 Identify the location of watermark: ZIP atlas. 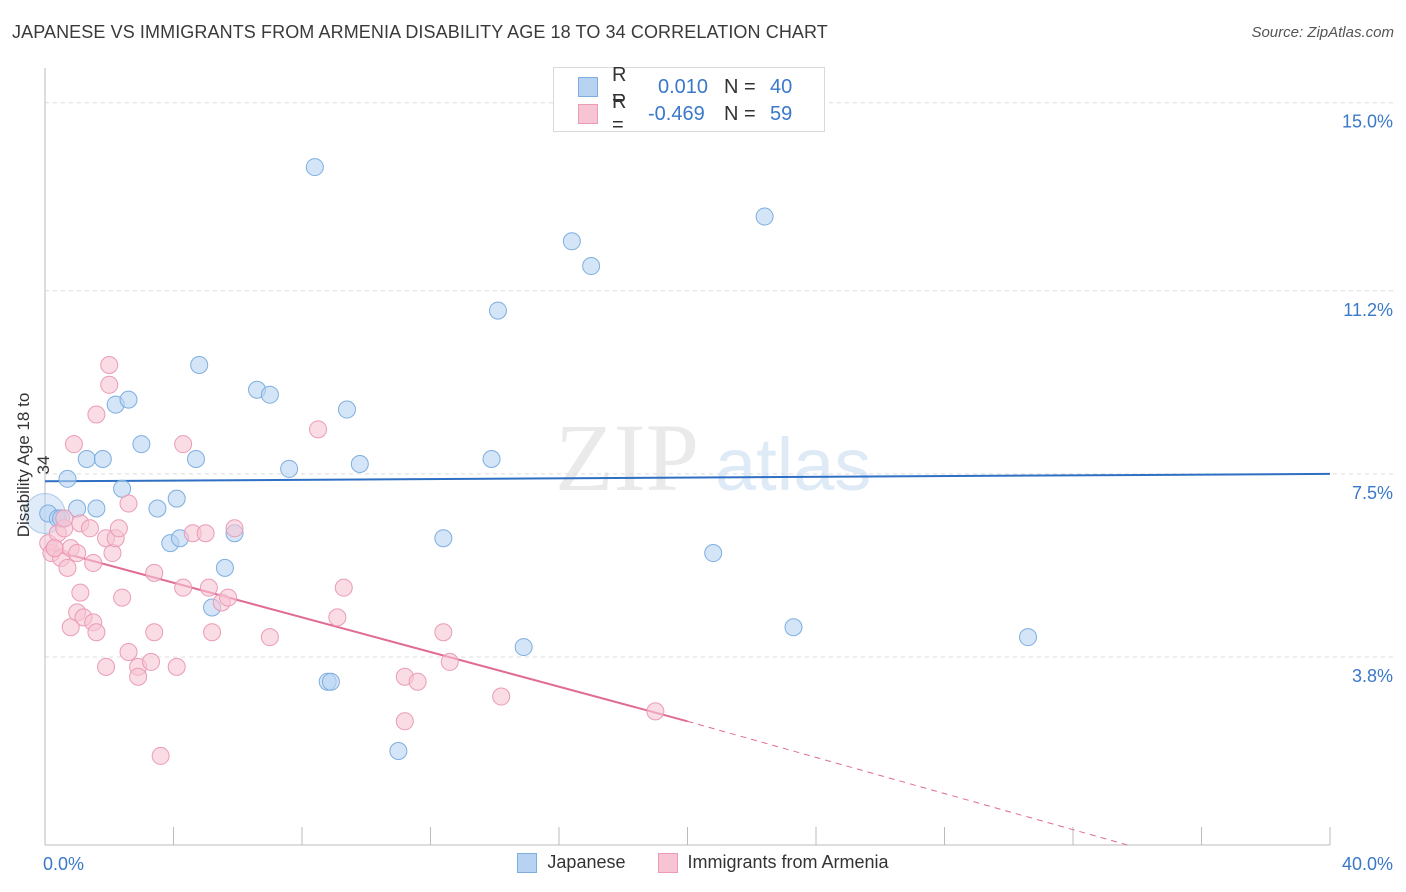
(713, 457).